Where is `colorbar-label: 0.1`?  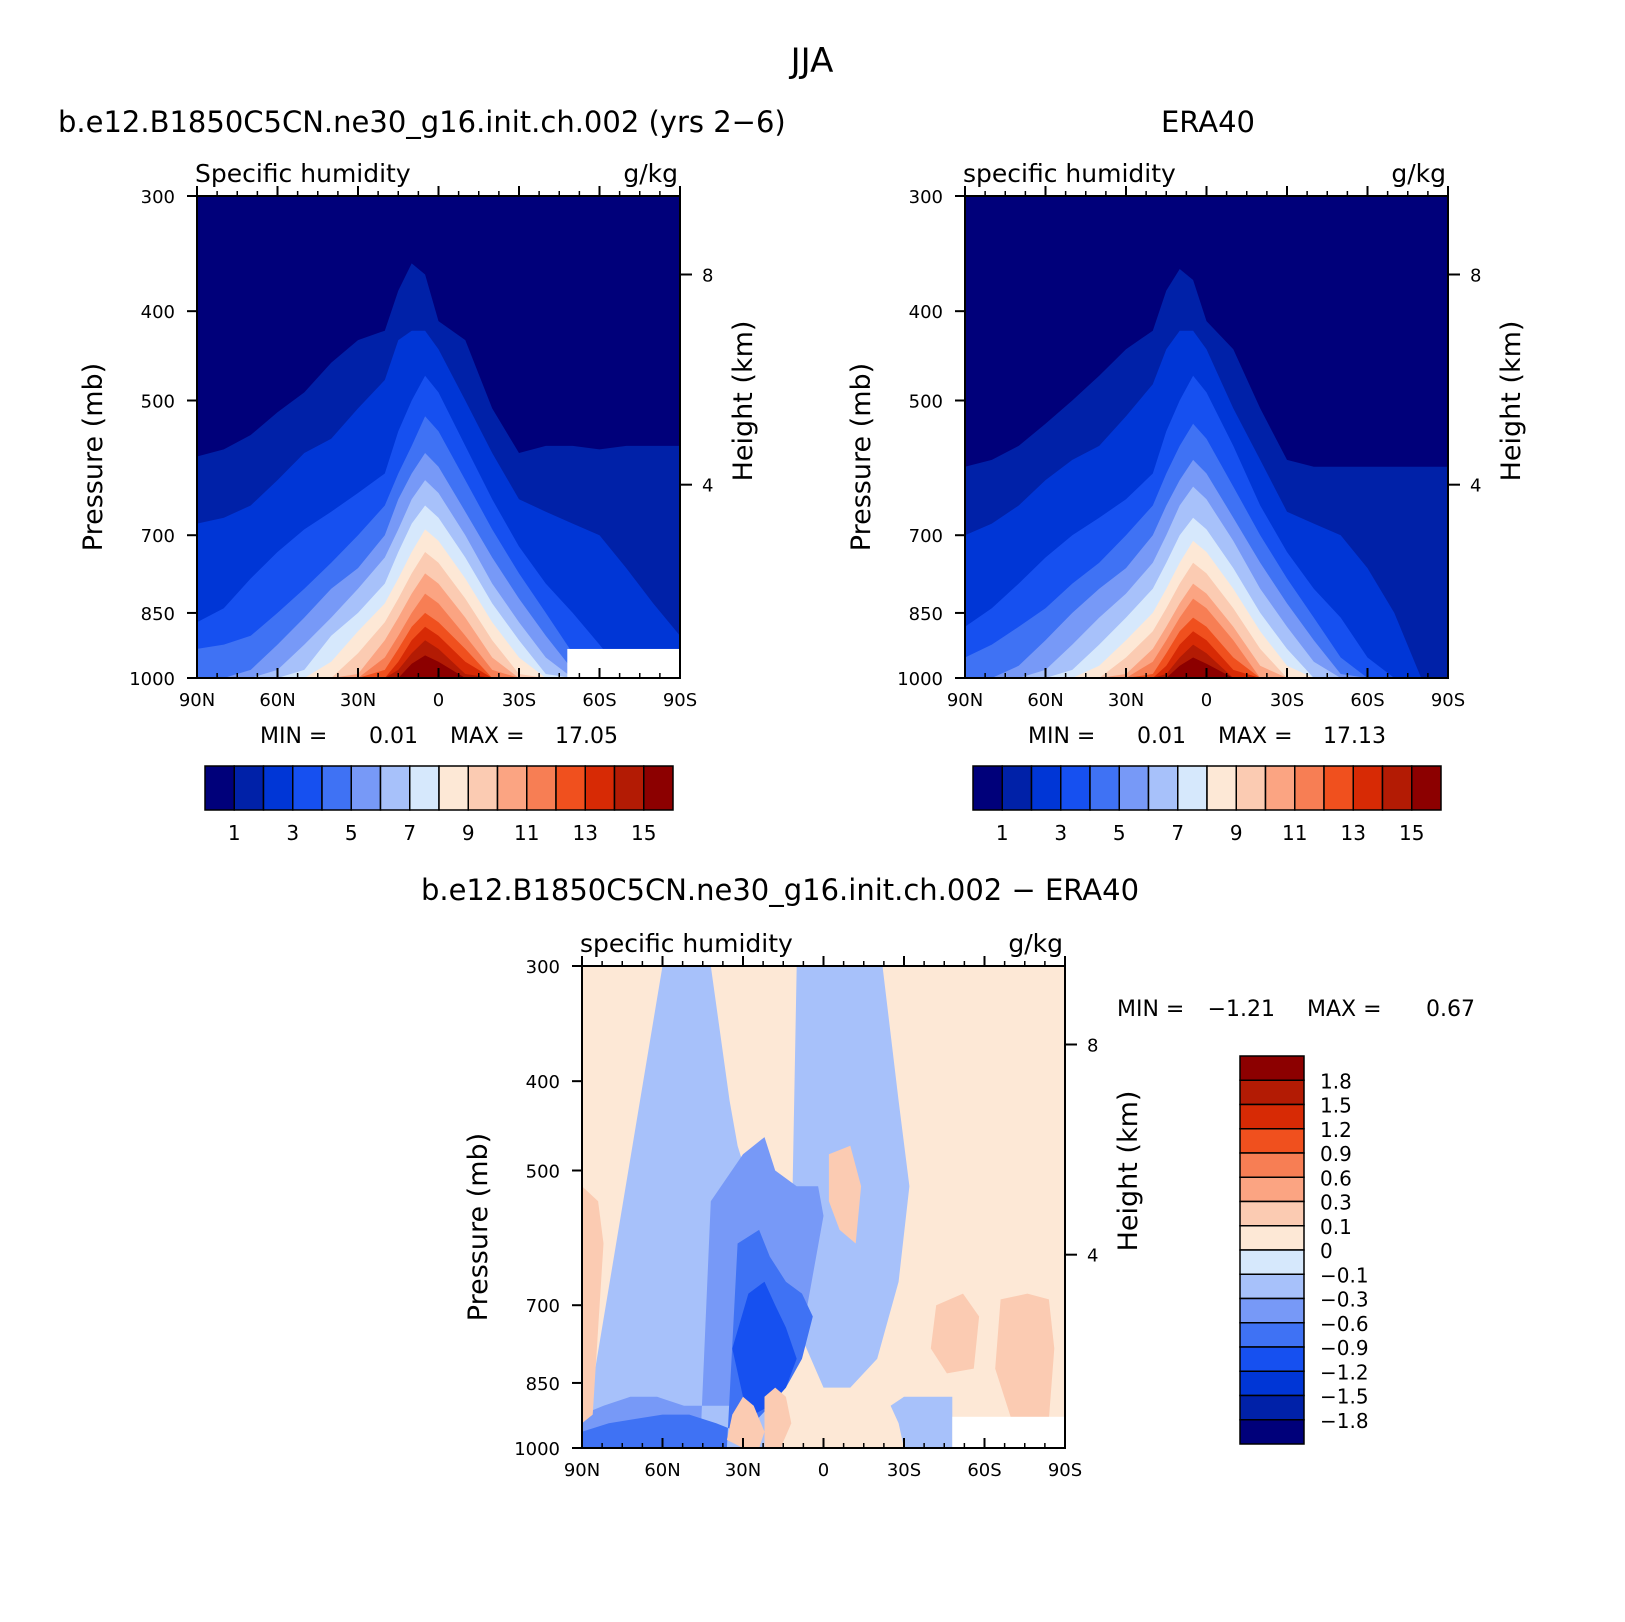
colorbar-label: 0.1 is located at coordinates (1336, 1227).